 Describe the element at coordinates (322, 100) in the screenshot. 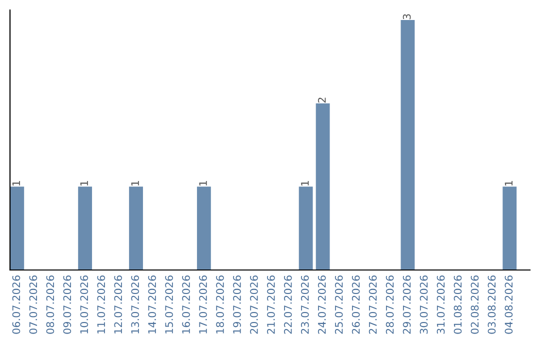

I see `data-label: 2` at that location.